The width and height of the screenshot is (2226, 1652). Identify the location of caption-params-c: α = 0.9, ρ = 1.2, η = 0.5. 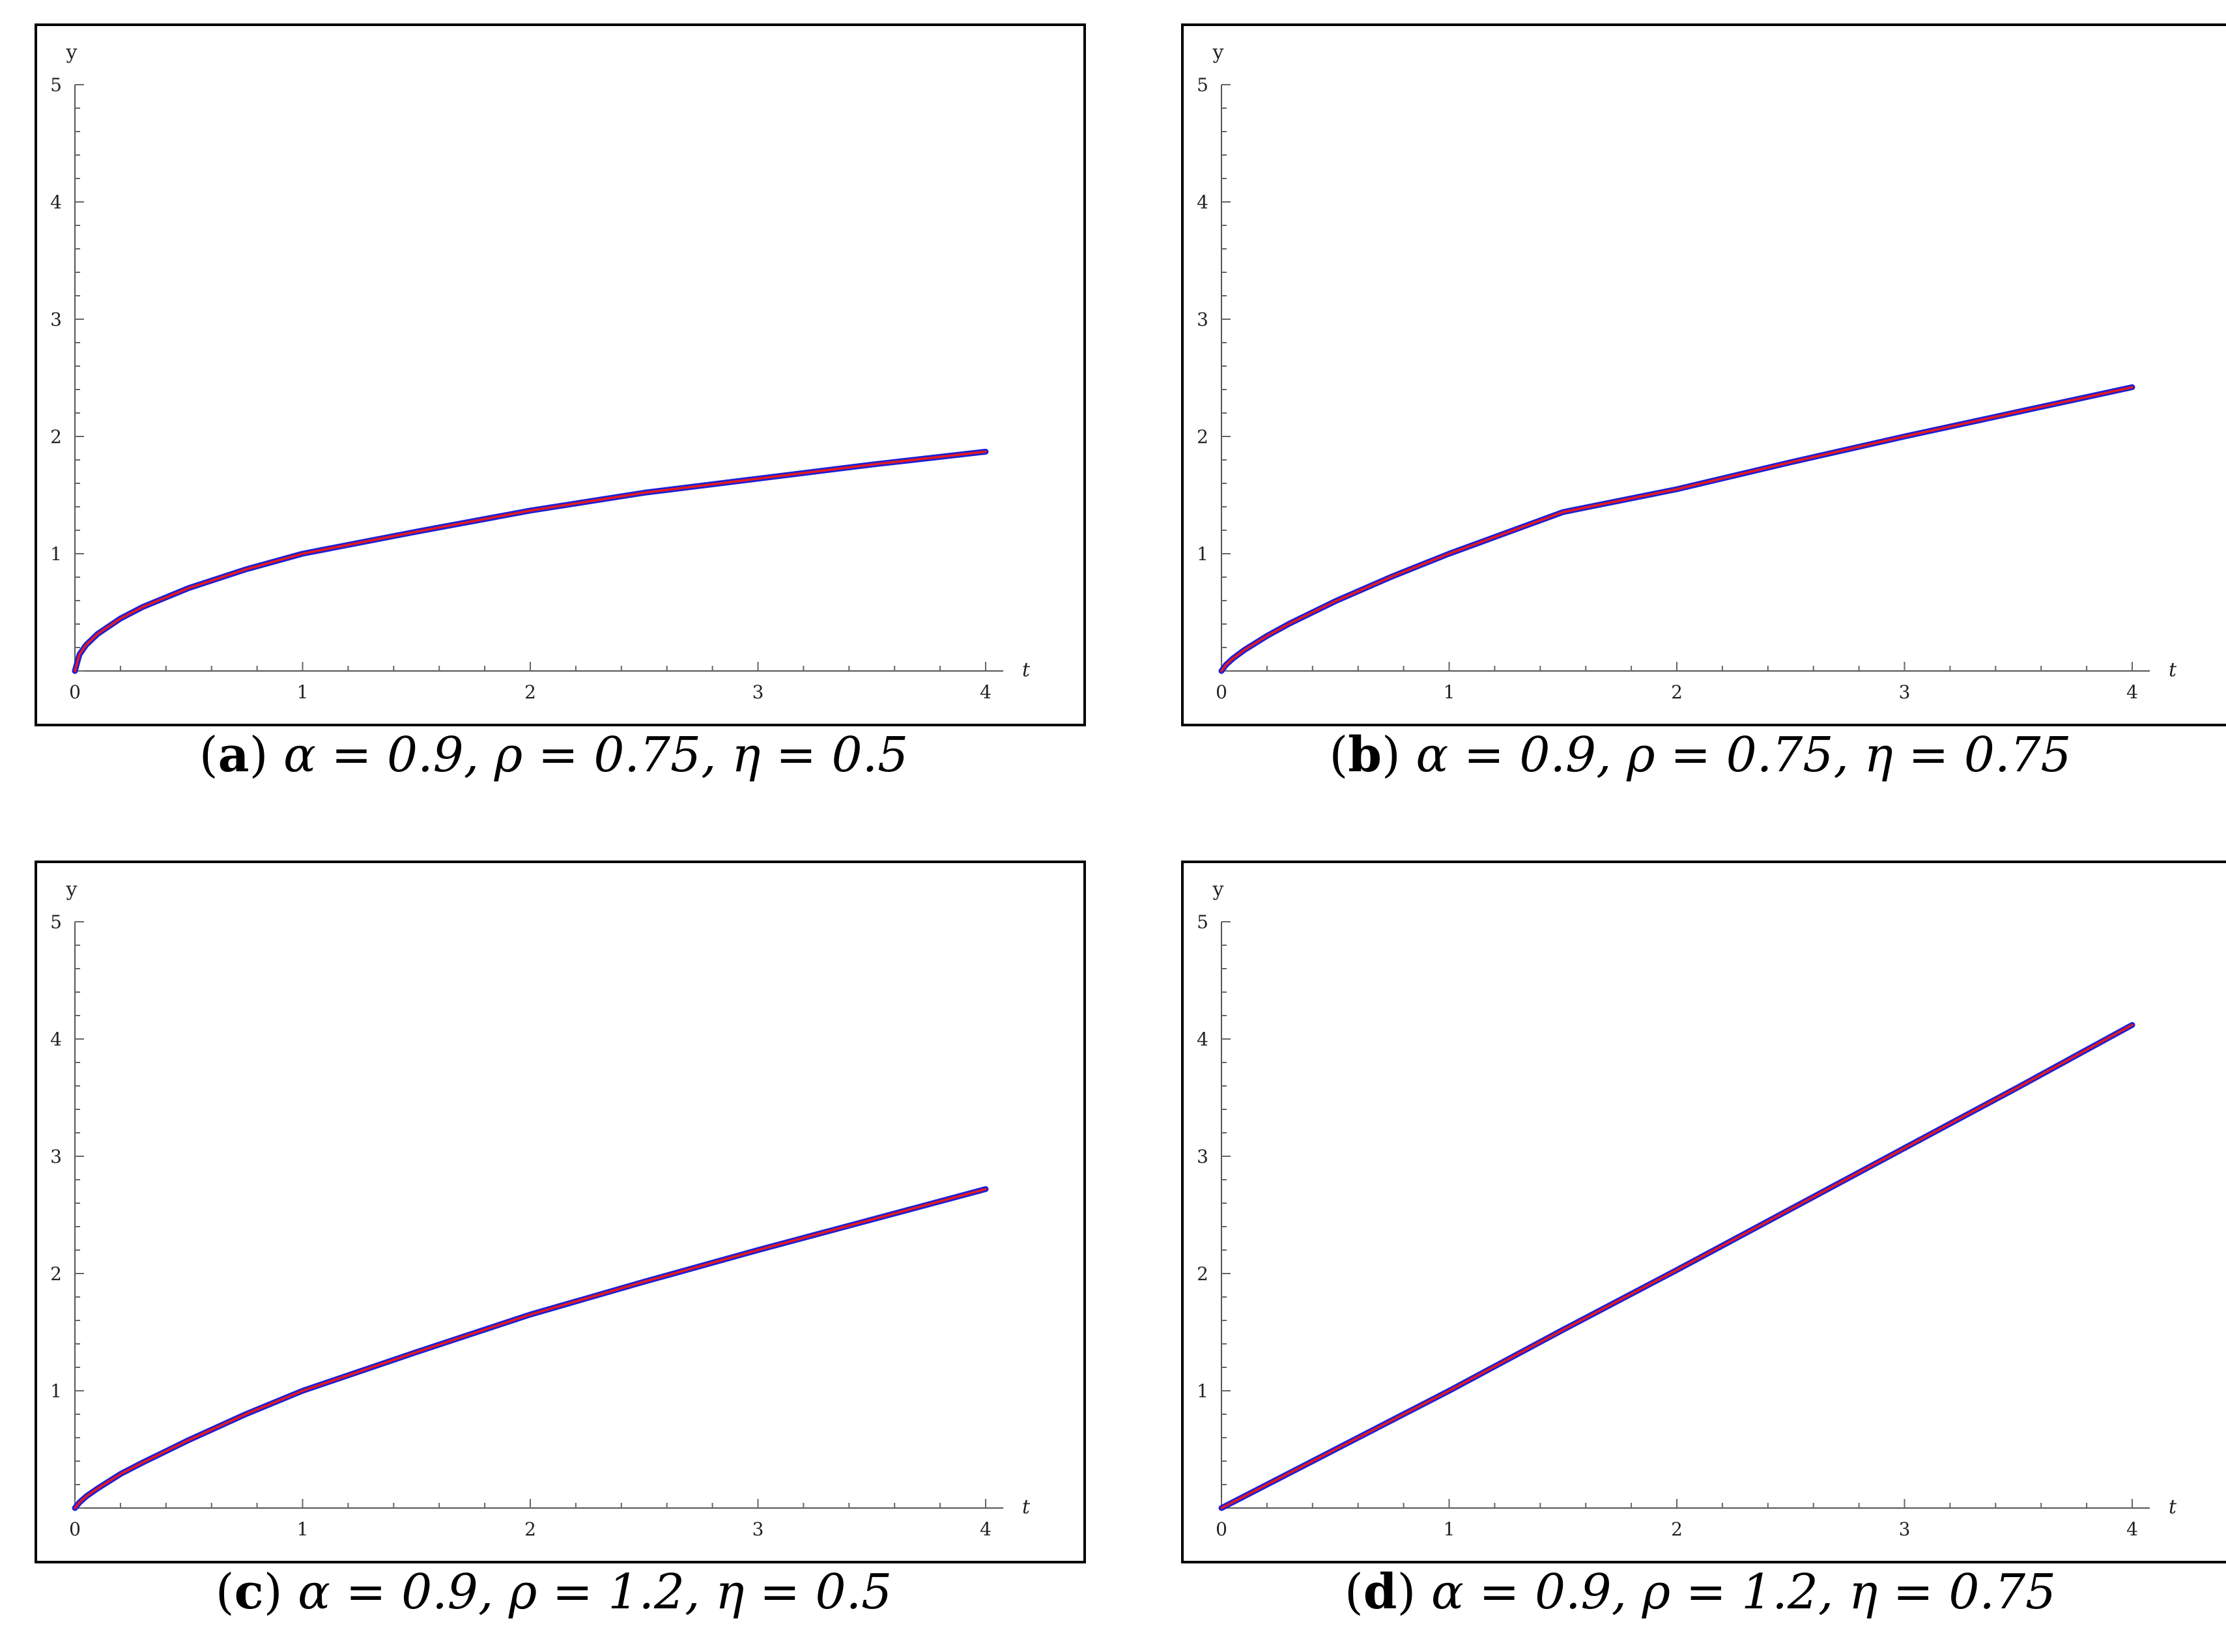
(595, 1592).